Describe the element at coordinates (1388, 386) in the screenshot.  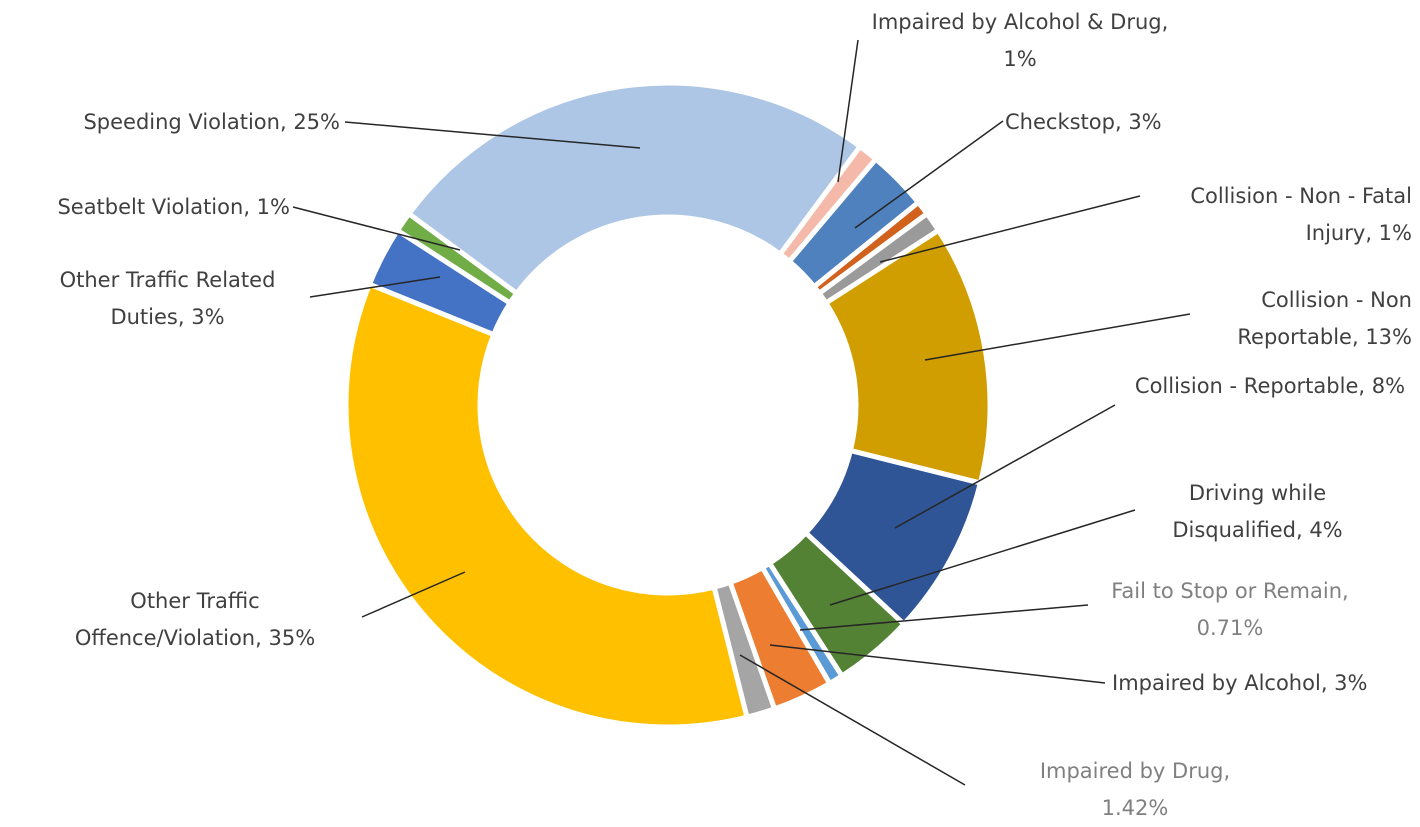
I see `value-label: 8%` at that location.